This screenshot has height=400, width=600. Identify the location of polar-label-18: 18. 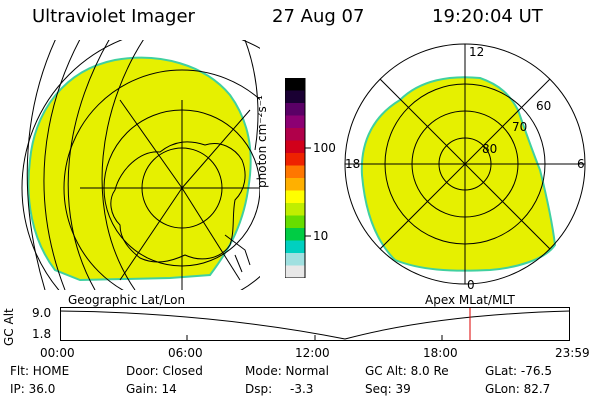
(352, 164).